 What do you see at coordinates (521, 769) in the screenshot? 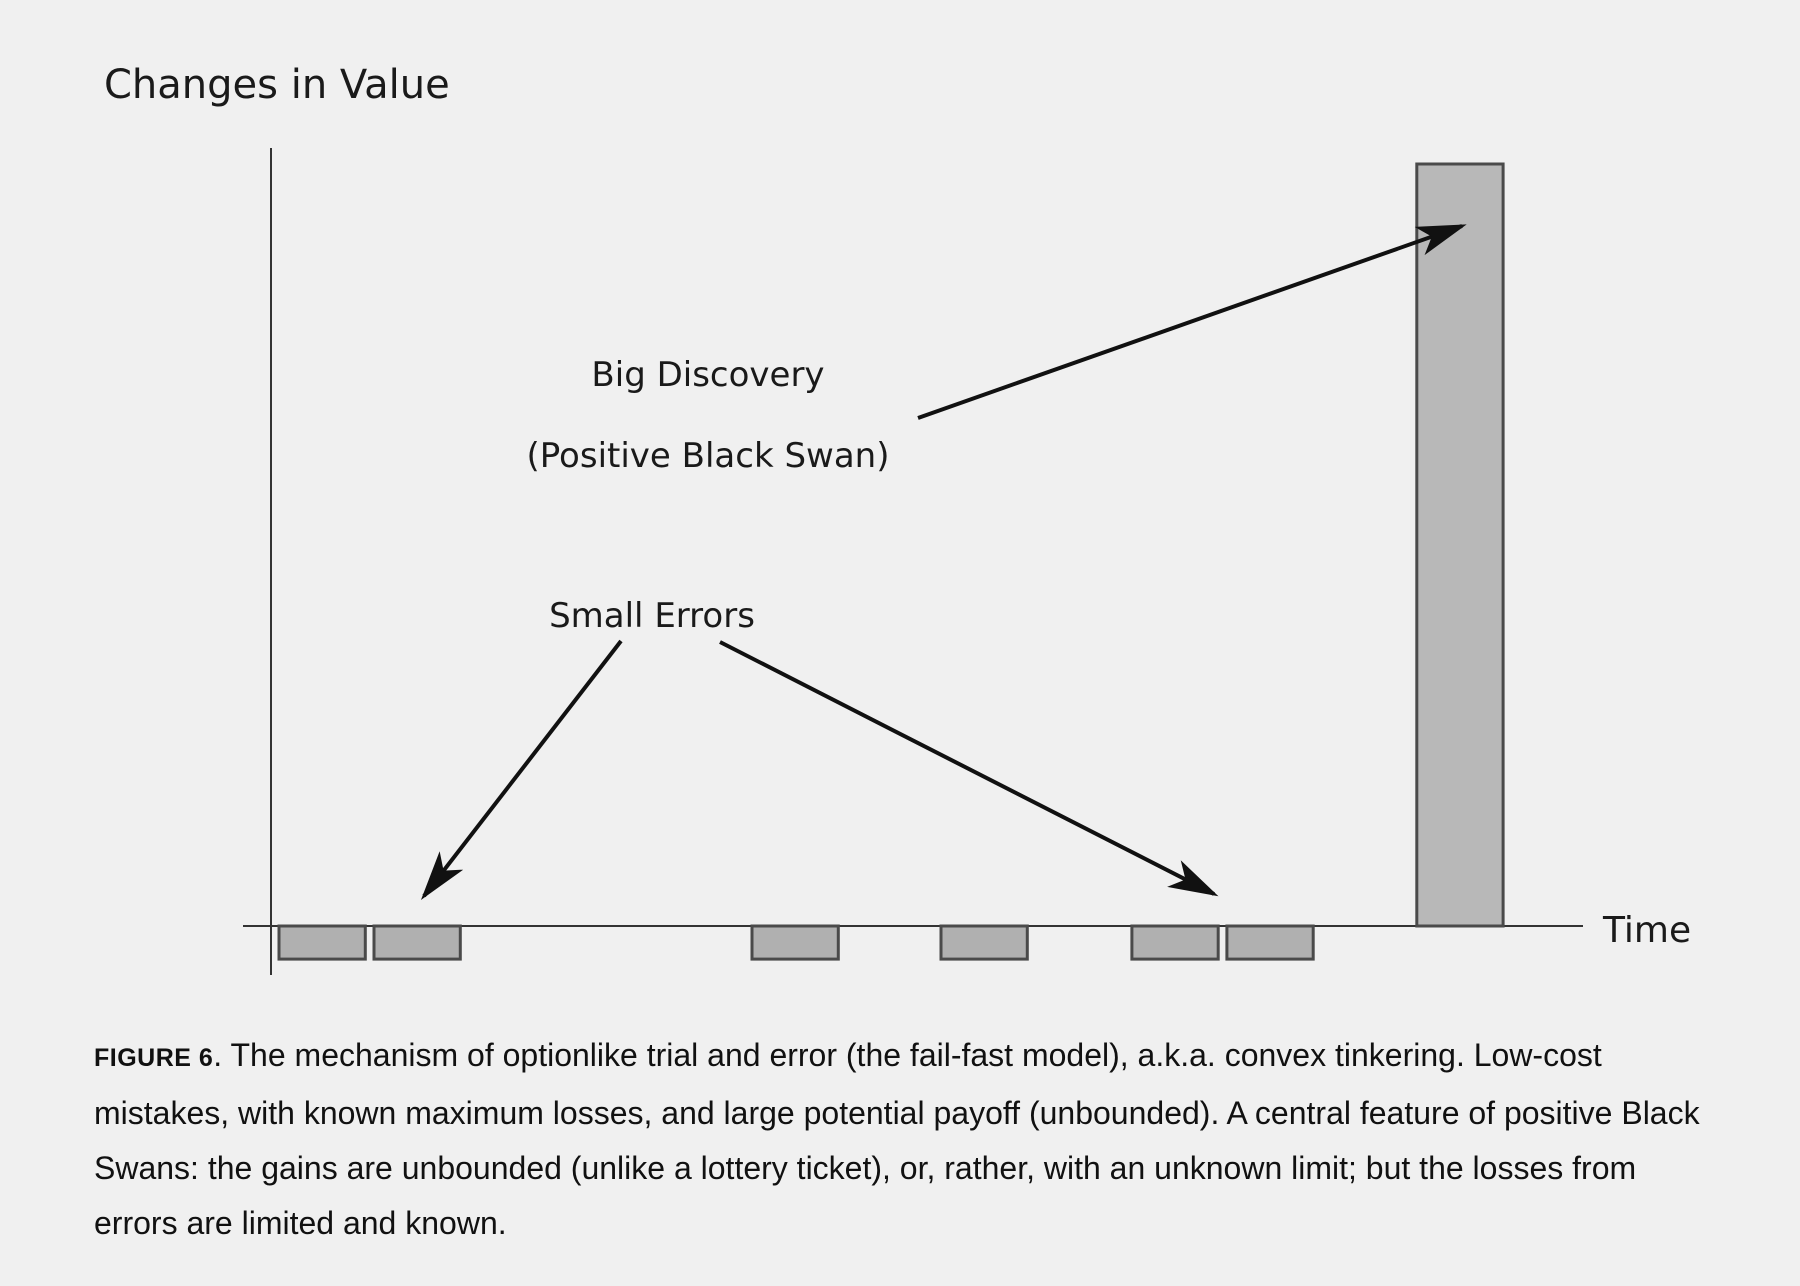
I see `arrow-to-left-small-error` at bounding box center [521, 769].